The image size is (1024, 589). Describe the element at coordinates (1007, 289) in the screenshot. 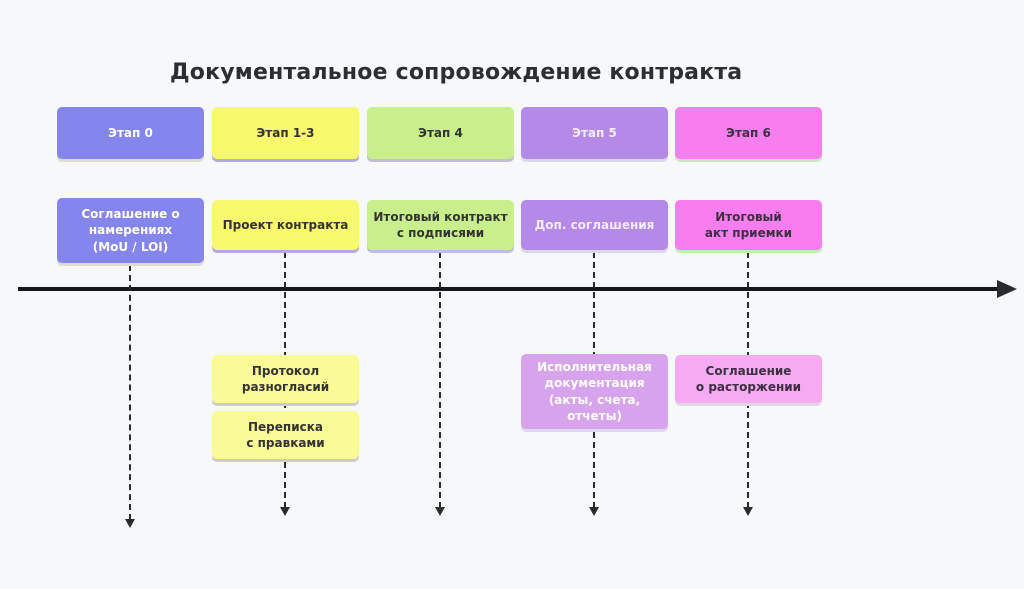

I see `timeline-arrowhead-icon` at that location.